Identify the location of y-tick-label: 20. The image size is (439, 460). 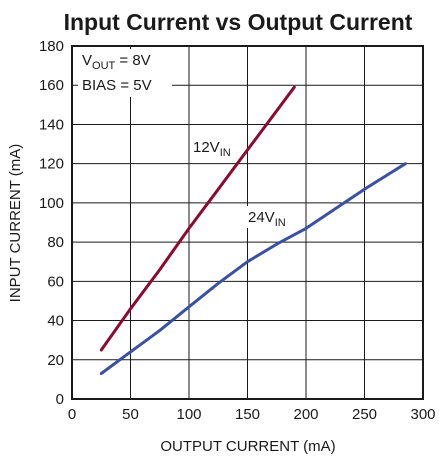
(55, 360).